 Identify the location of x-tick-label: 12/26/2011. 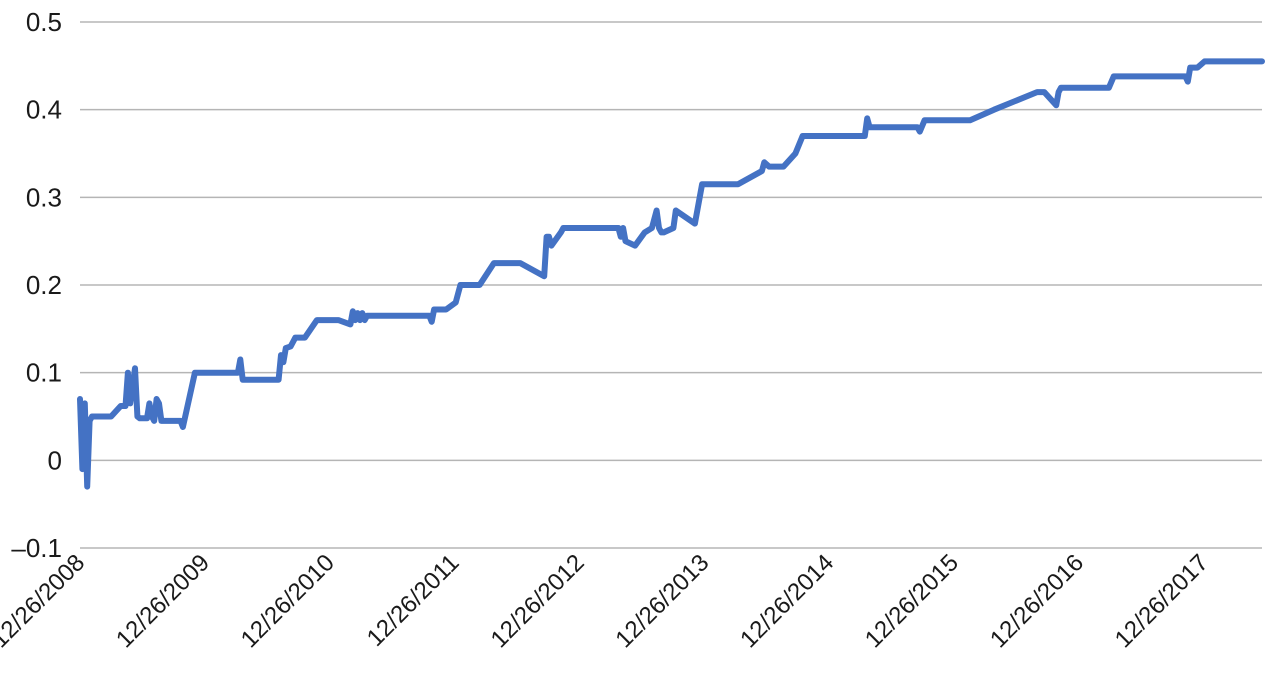
(413, 600).